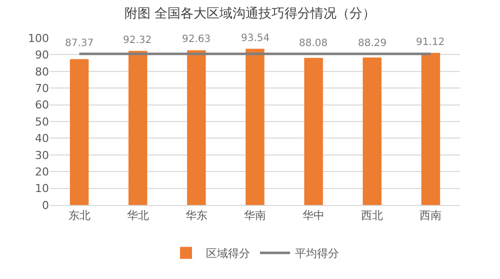 This screenshot has height=279, width=500. I want to click on x-tick-label: 华北, so click(137, 215).